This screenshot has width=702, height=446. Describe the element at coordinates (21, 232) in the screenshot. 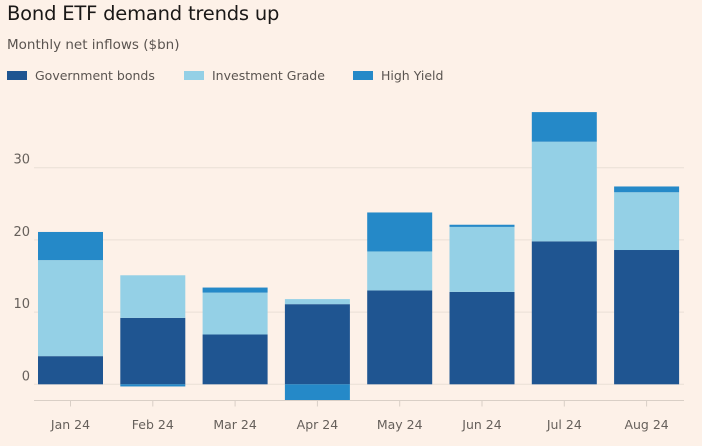

I see `y-tick-label-20: 20` at that location.